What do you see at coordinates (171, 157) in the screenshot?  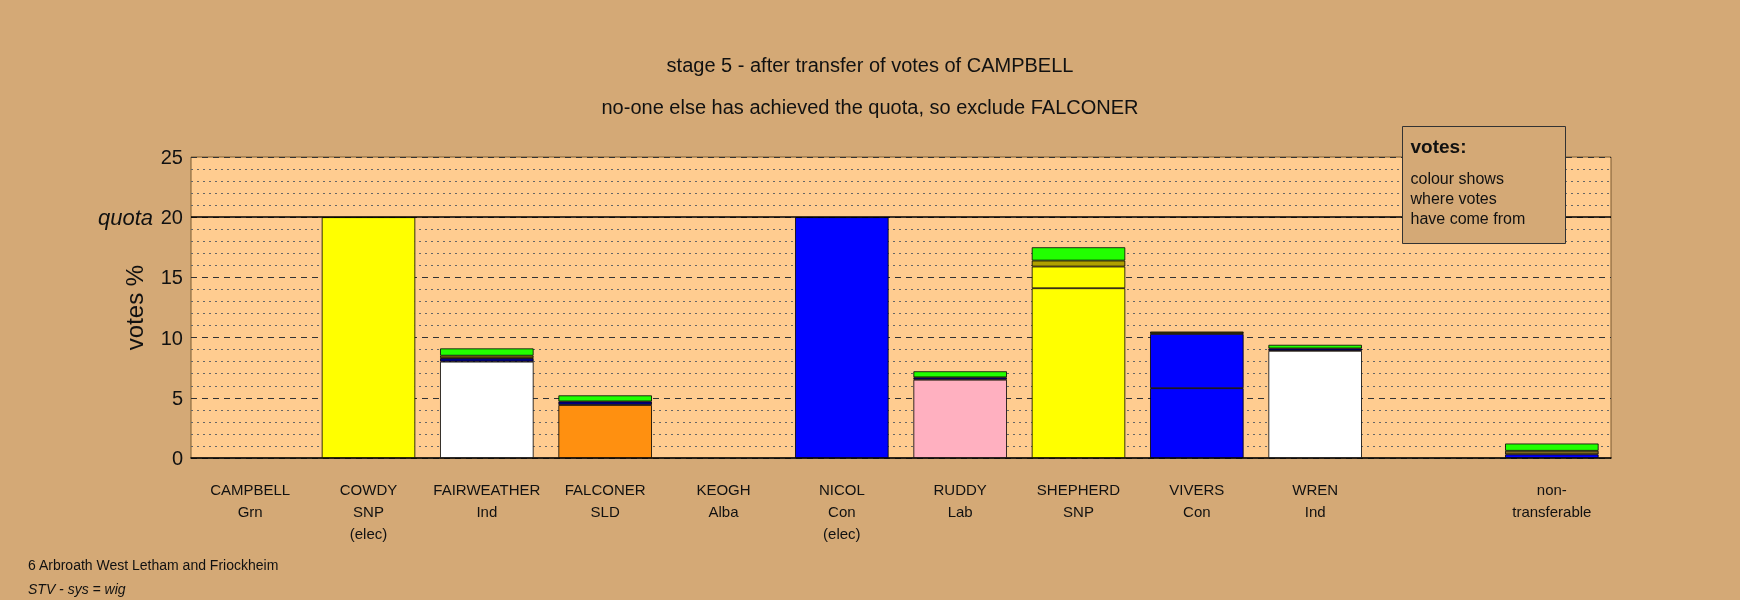 I see `y-tick-label: 25` at bounding box center [171, 157].